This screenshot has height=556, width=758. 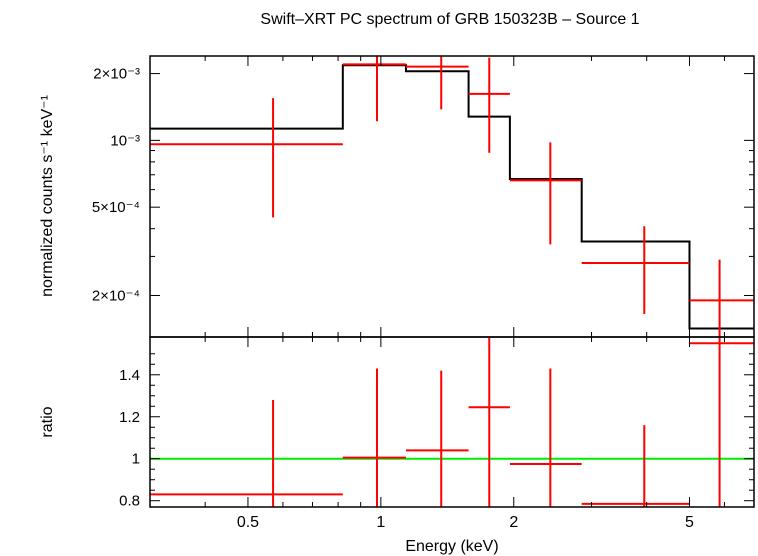 I want to click on spectrum-y-axis-label: normalized counts s⁻¹ keV⁻¹, so click(x=47, y=196).